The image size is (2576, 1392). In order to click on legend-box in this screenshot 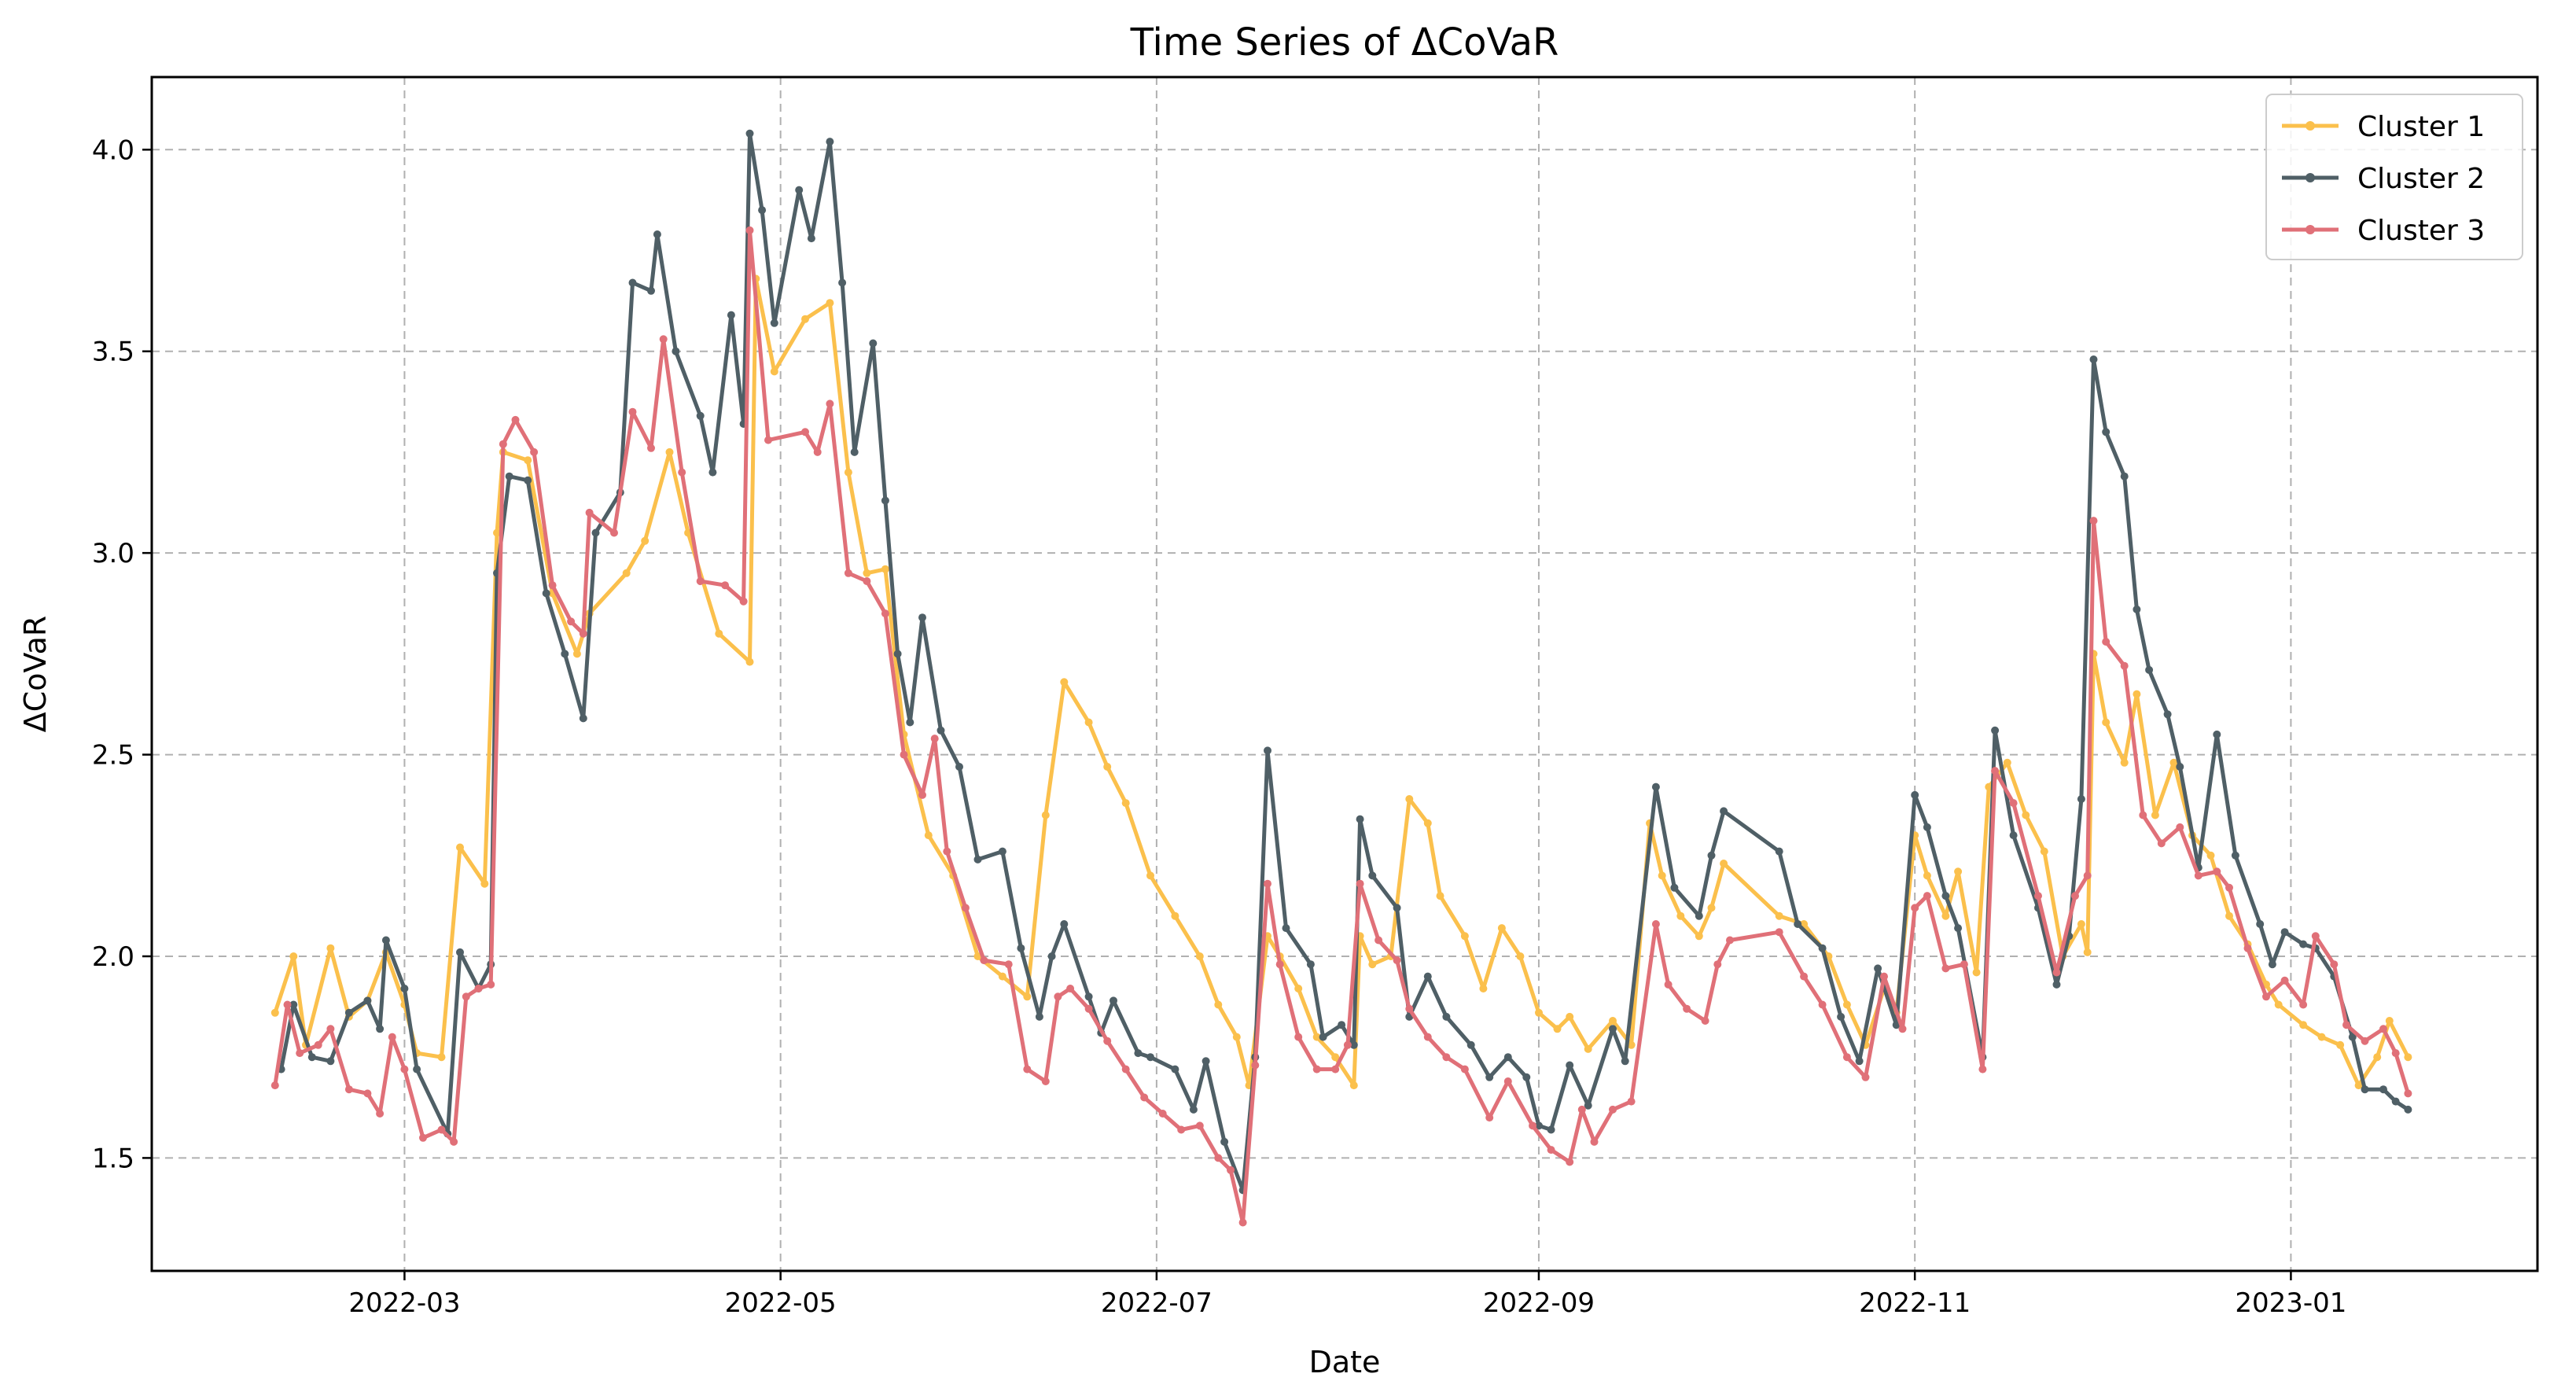, I will do `click(2394, 177)`.